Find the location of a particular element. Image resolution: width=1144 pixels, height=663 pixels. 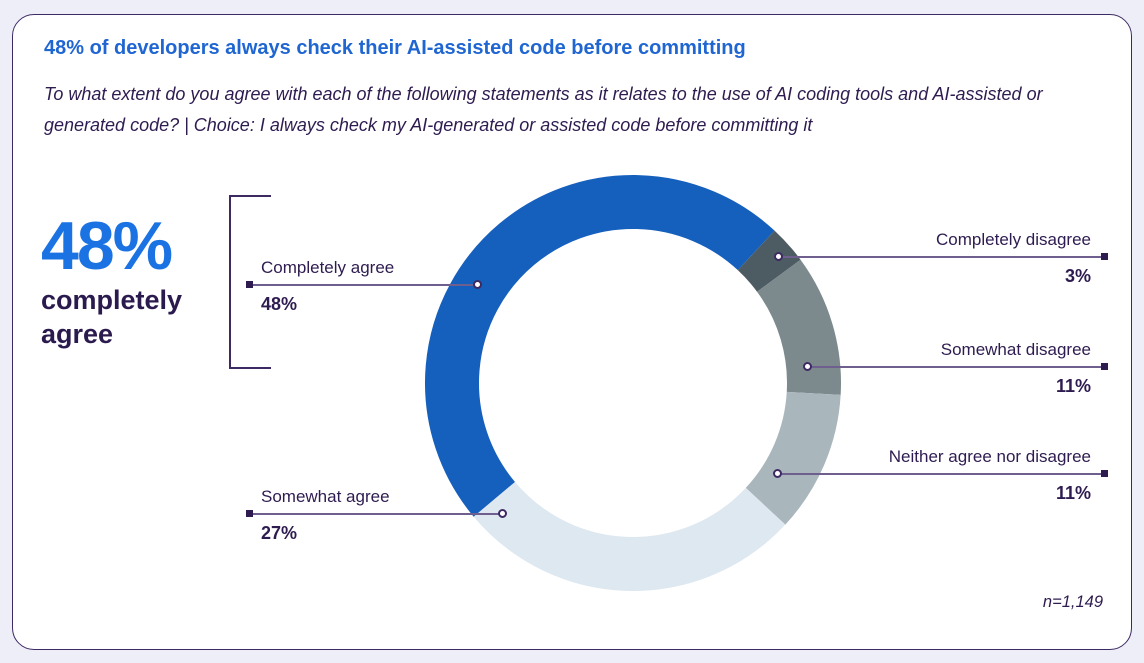

callout-neither-agree-nor-disagree: Neither agree nor disagree 11% is located at coordinates (940, 473).